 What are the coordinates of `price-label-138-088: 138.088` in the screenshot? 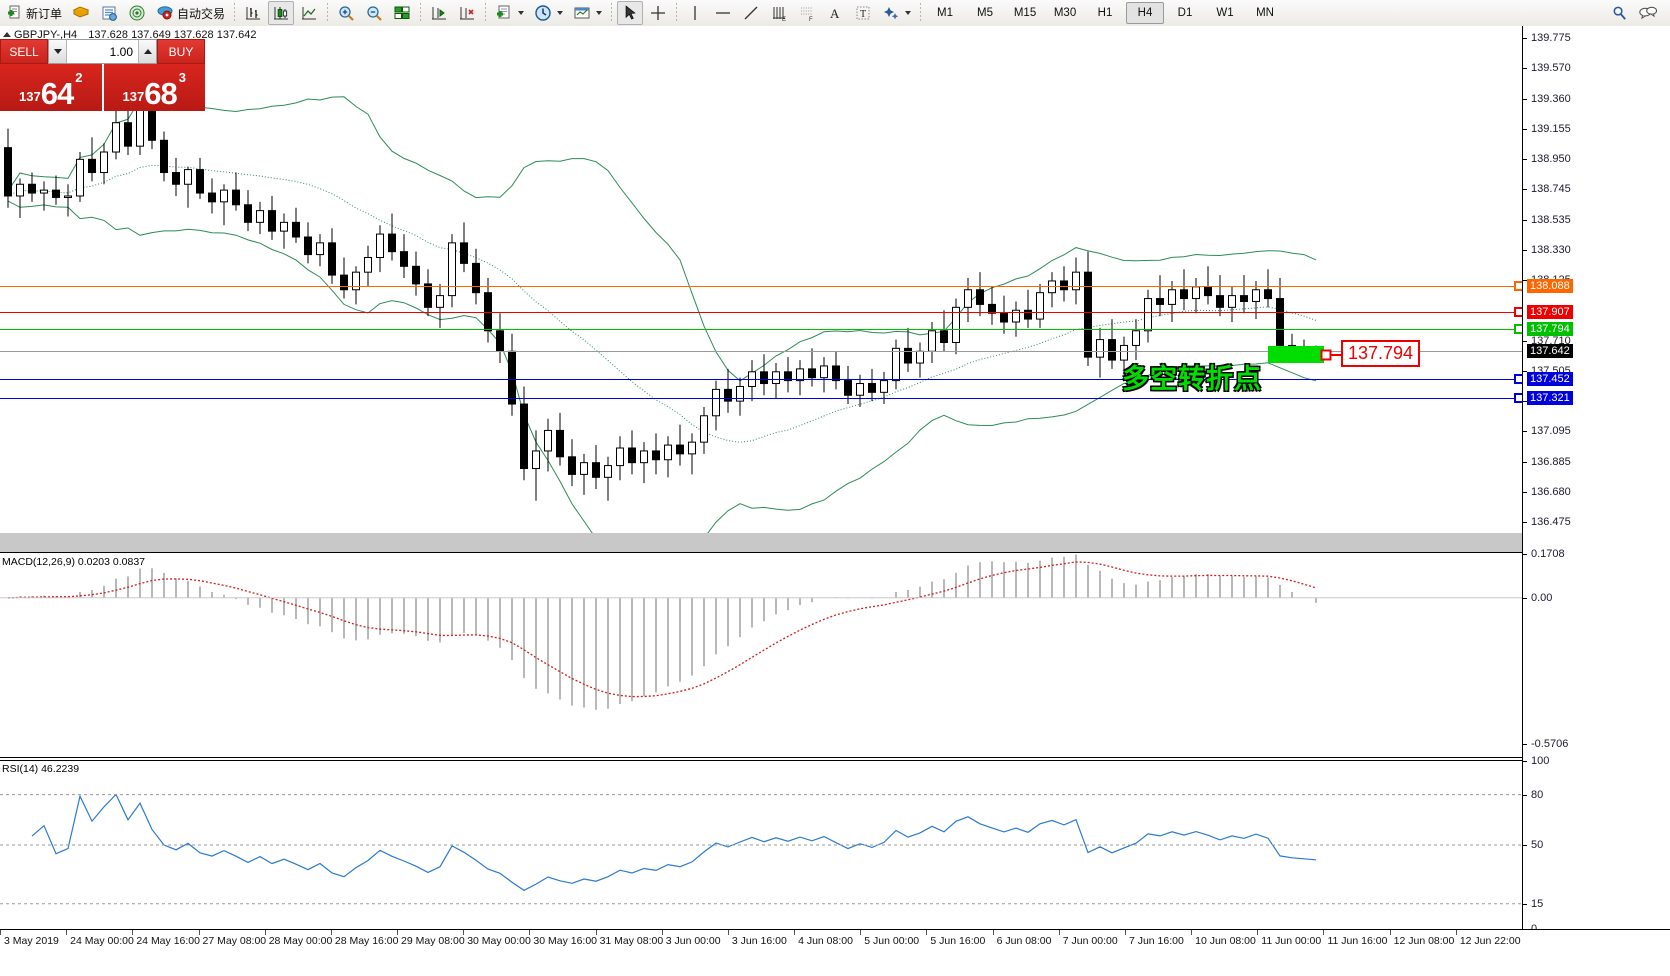 It's located at (1550, 285).